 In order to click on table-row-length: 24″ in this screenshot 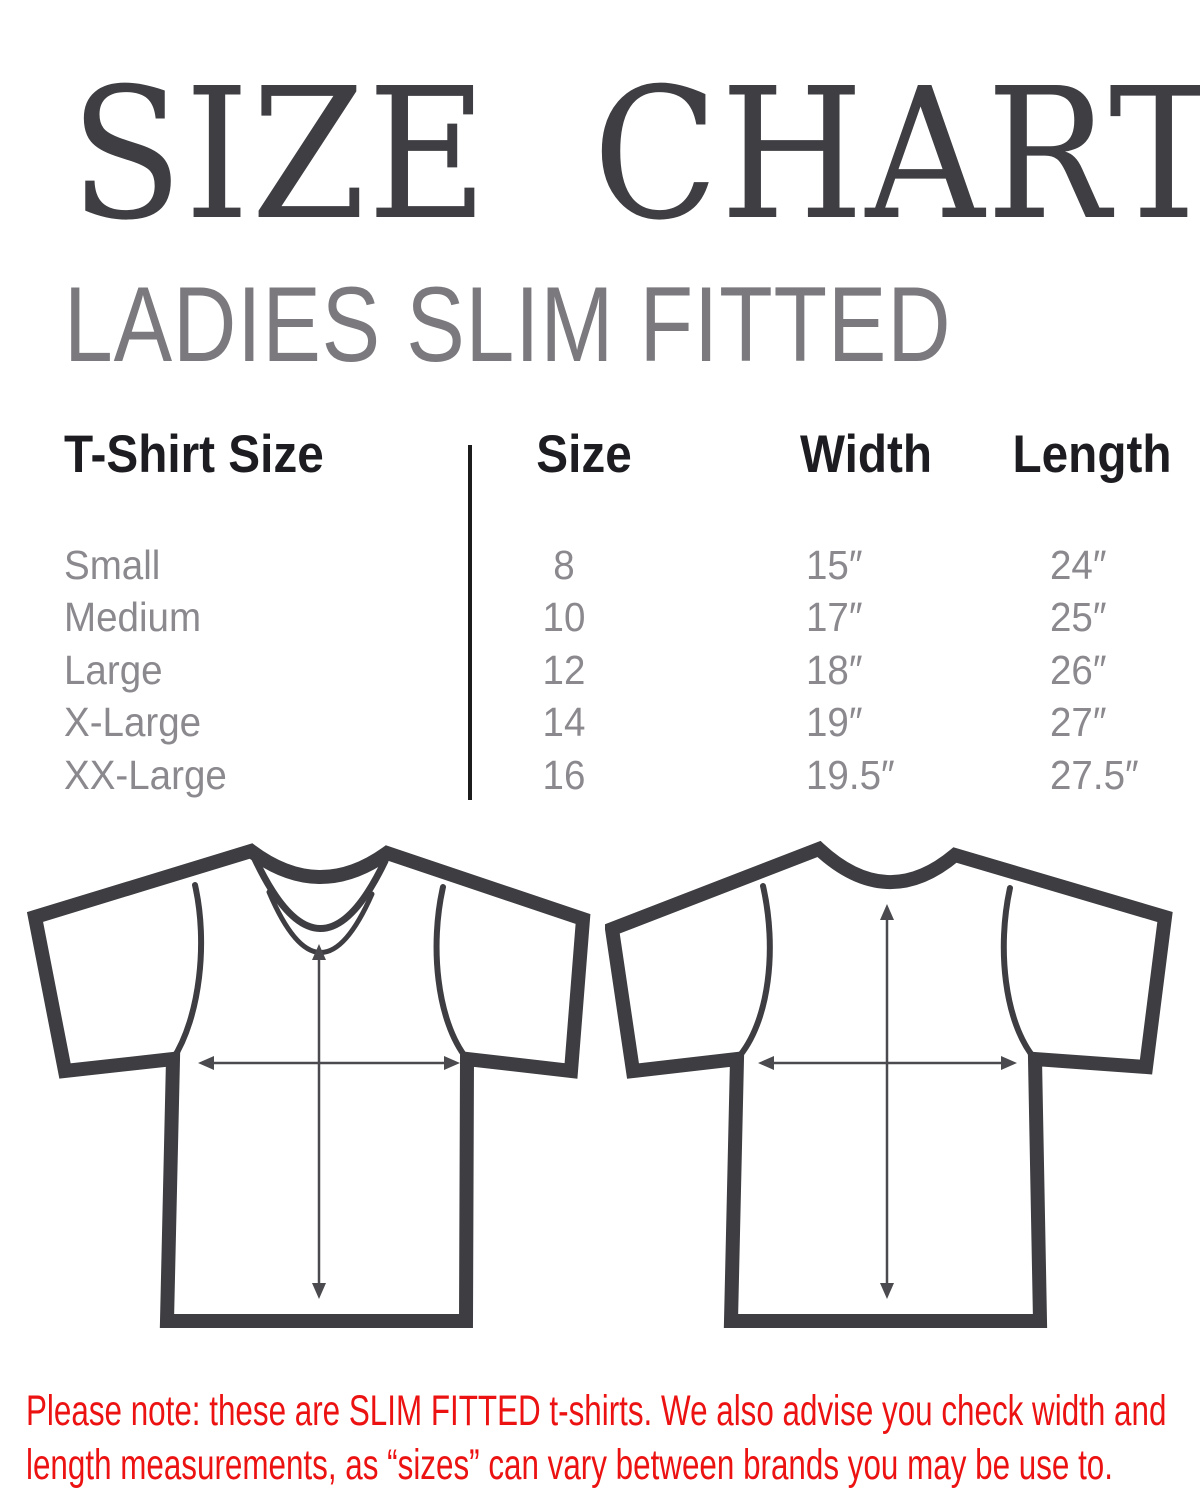, I will do `click(1078, 565)`.